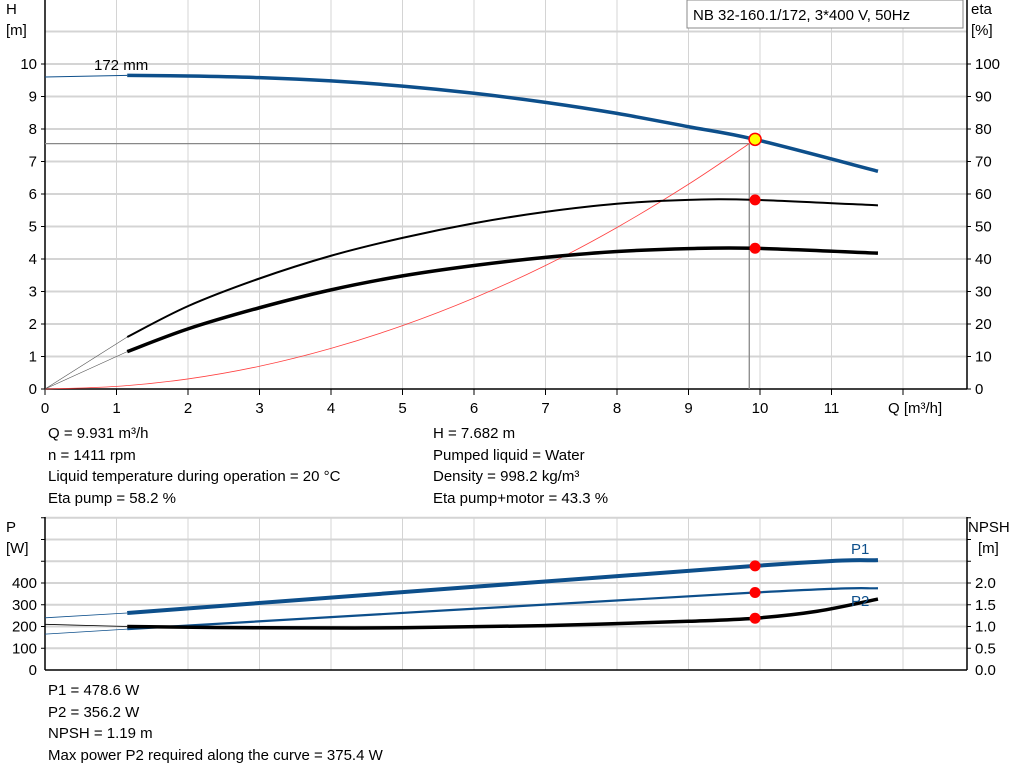 The image size is (1024, 781). I want to click on y-tick-label-right: 10, so click(983, 357).